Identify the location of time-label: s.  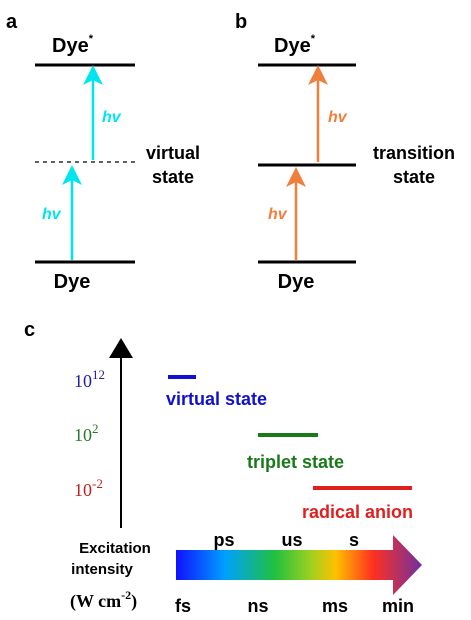
(354, 540).